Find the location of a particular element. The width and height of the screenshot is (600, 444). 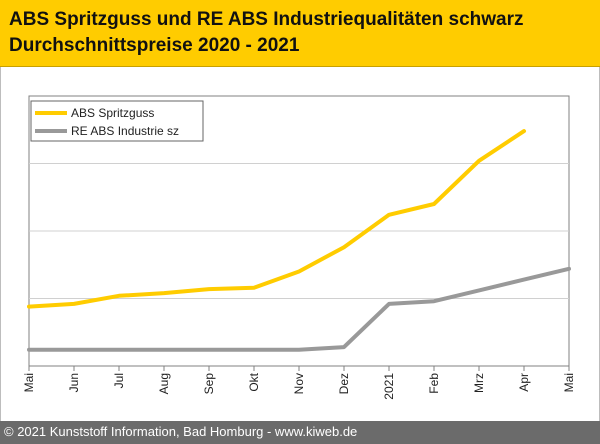

legend: ABS Spritzguss RE ABS Industrie sz is located at coordinates (117, 121).